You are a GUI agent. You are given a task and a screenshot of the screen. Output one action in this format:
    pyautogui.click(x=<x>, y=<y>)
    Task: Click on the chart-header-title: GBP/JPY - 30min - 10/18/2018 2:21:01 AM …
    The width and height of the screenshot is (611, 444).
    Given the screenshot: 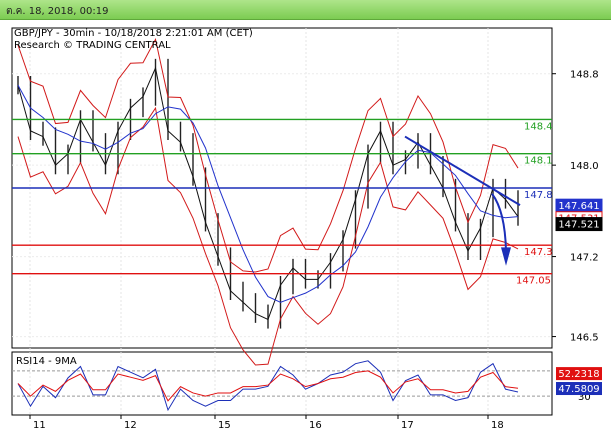 What is the action you would take?
    pyautogui.click(x=133, y=33)
    